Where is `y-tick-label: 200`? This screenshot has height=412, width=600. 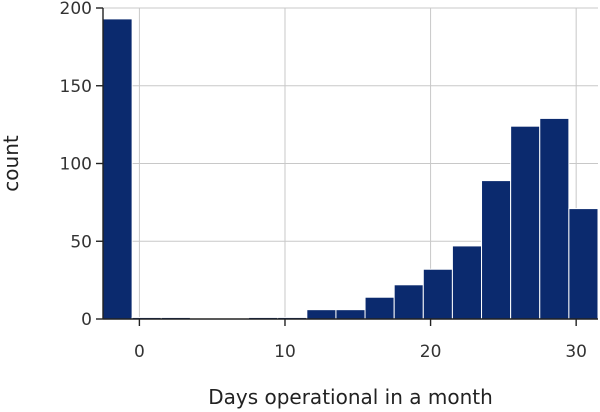
y-tick-label: 200 is located at coordinates (76, 9).